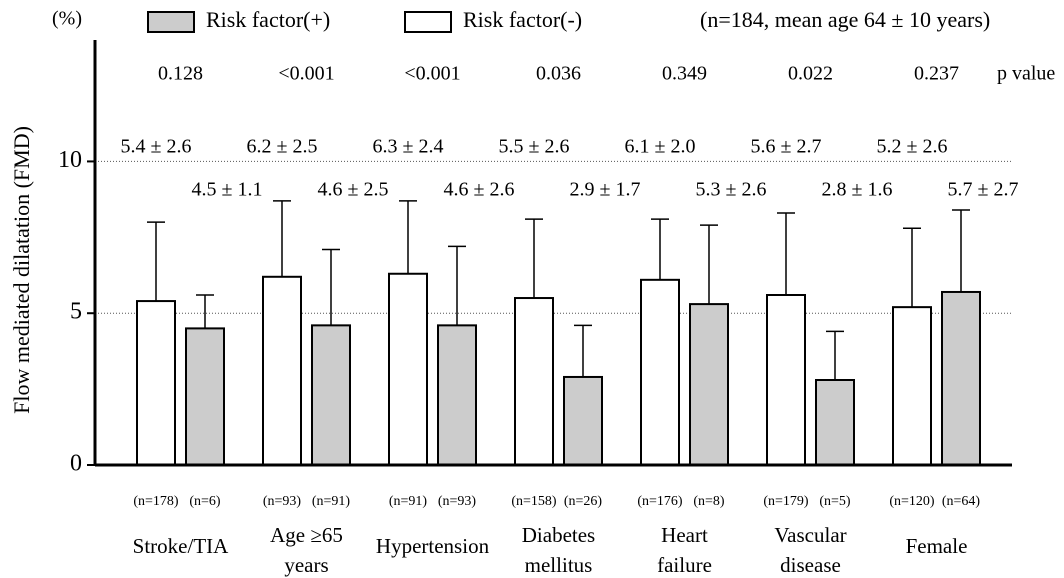  Describe the element at coordinates (76, 312) in the screenshot. I see `y-tick-label: 5` at that location.